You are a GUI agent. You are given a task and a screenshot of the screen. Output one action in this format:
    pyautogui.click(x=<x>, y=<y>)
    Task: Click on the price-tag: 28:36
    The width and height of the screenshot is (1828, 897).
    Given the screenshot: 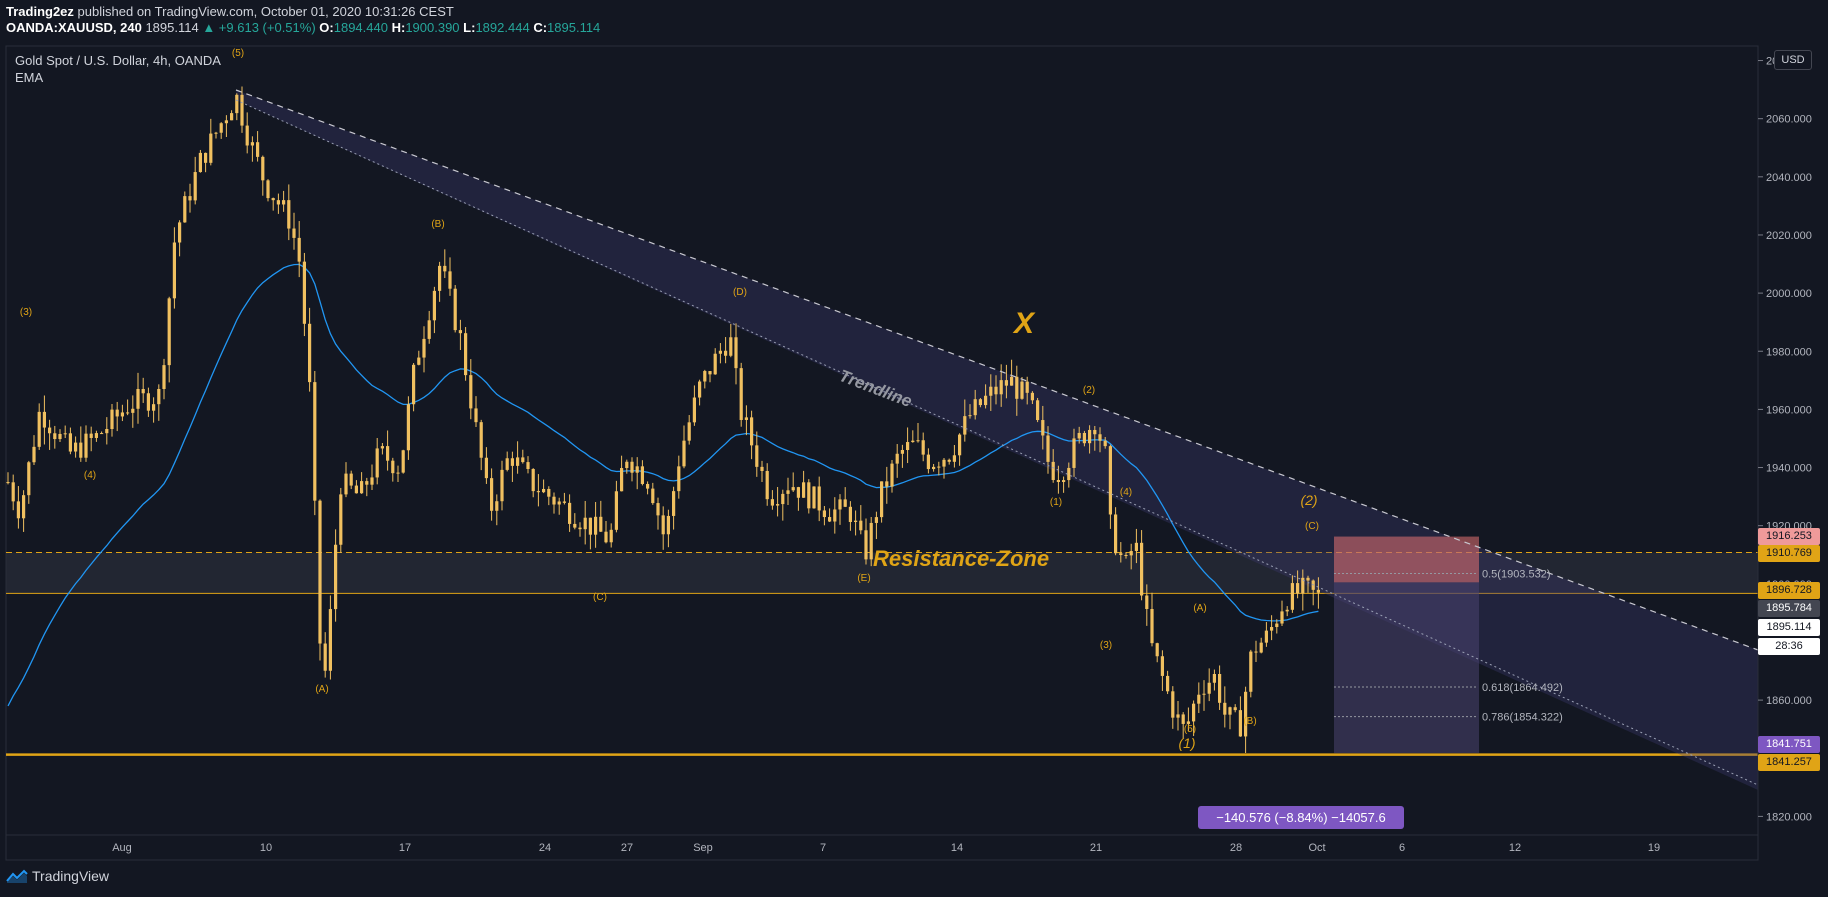 What is the action you would take?
    pyautogui.click(x=1789, y=646)
    